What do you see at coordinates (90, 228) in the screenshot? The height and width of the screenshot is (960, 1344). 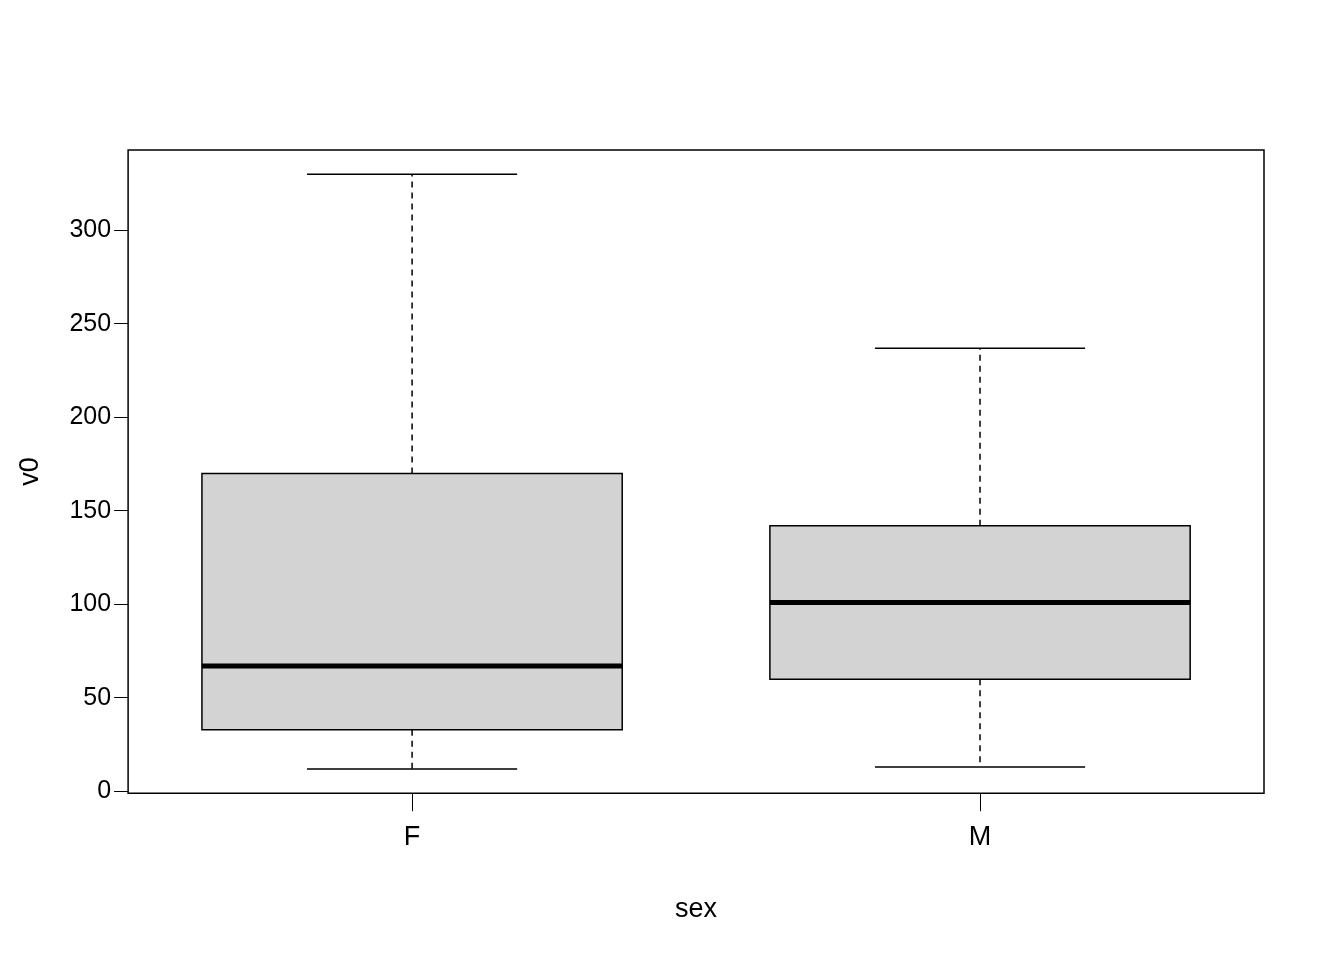 I see `y-tick-label: 300` at bounding box center [90, 228].